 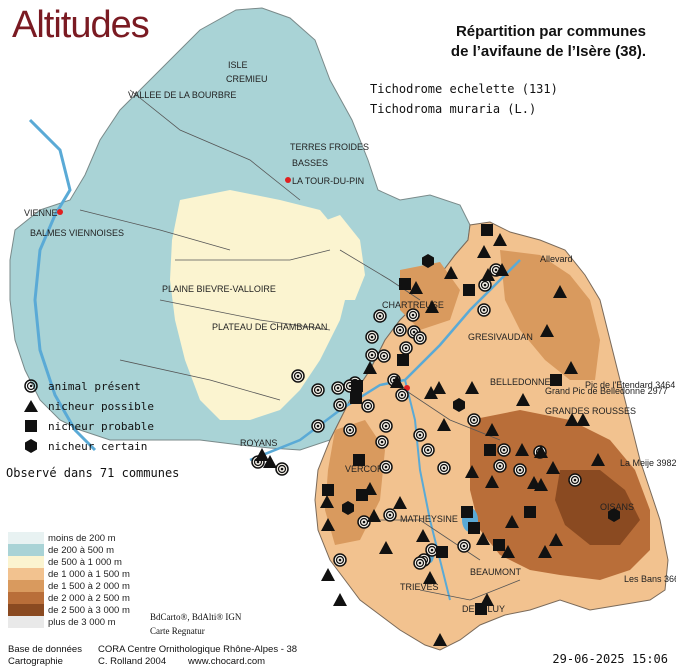 I want to click on altitude-class: de 1 500 à 2 000 m, so click(x=69, y=586).